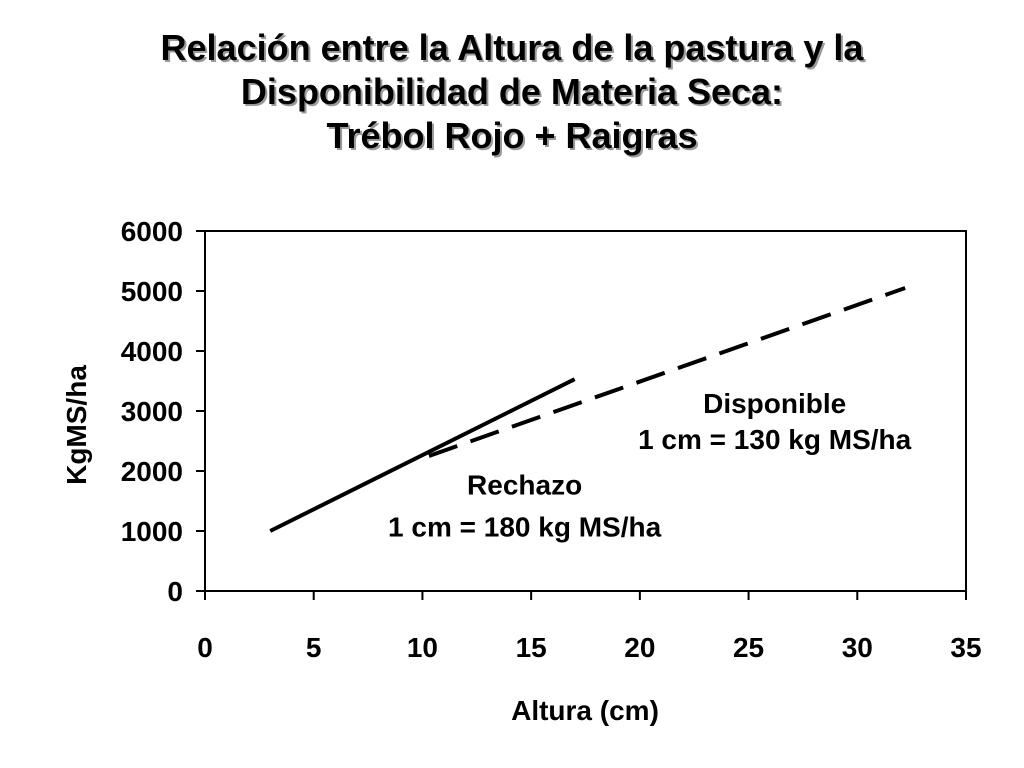 The height and width of the screenshot is (768, 1024). Describe the element at coordinates (524, 484) in the screenshot. I see `annotation-rechazo-line-1: Rechazo` at that location.